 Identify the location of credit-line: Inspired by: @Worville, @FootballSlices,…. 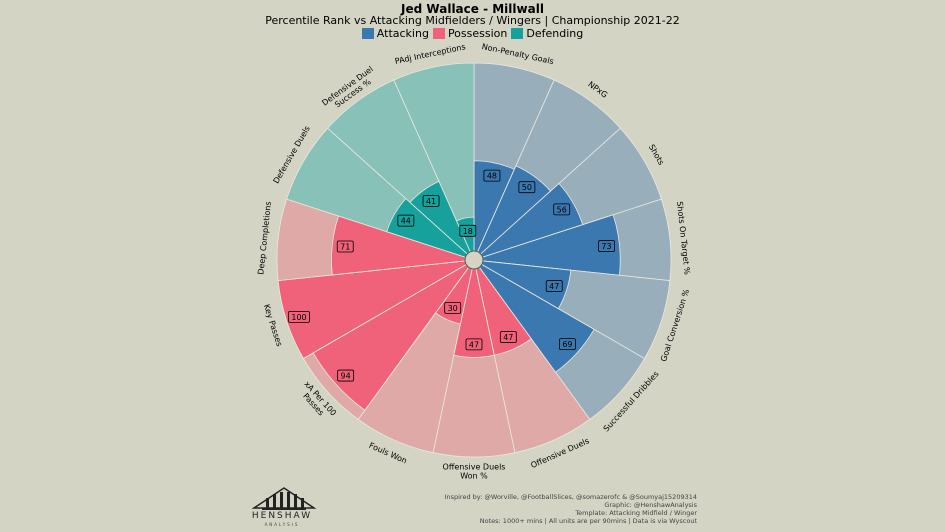
(570, 497).